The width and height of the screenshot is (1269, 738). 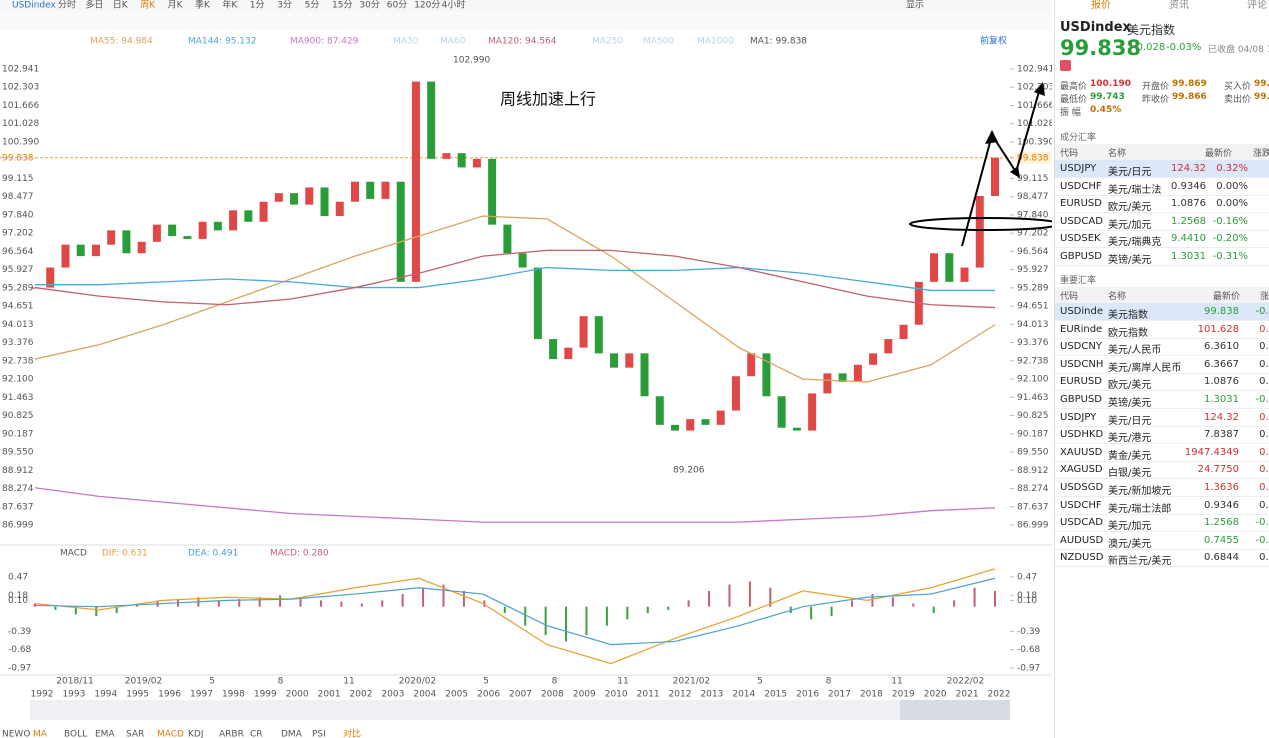 I want to click on cell: 101.628, so click(x=1218, y=329).